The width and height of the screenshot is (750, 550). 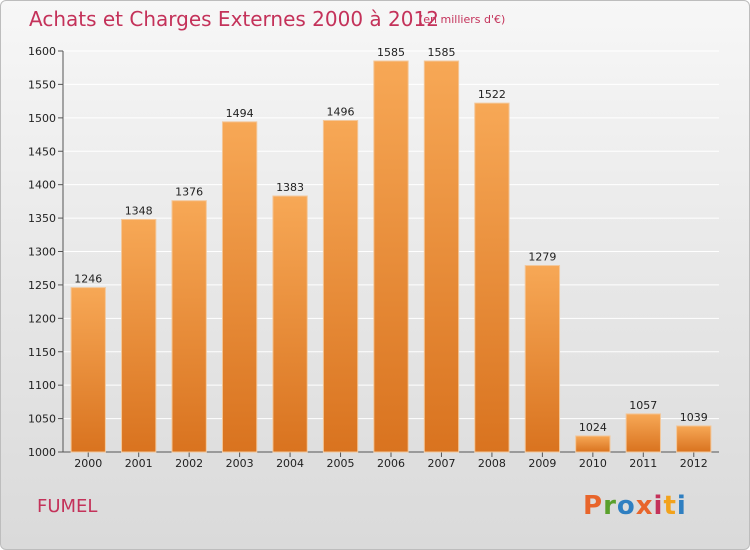 I want to click on bar-2003, so click(x=239, y=287).